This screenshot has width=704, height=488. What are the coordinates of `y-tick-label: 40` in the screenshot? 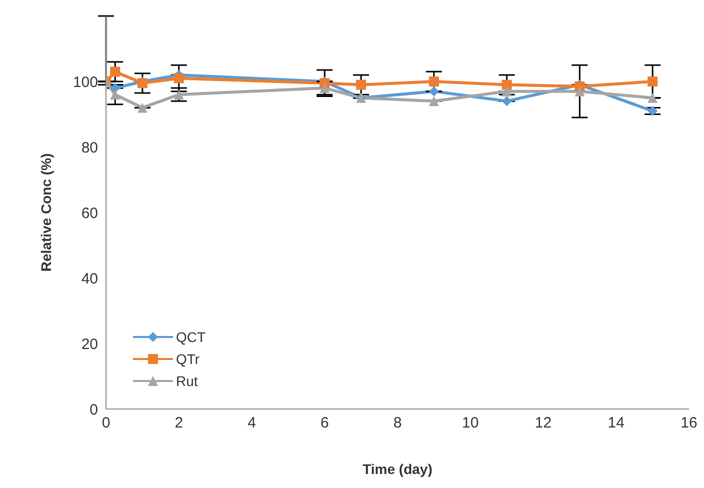 It's located at (89, 279).